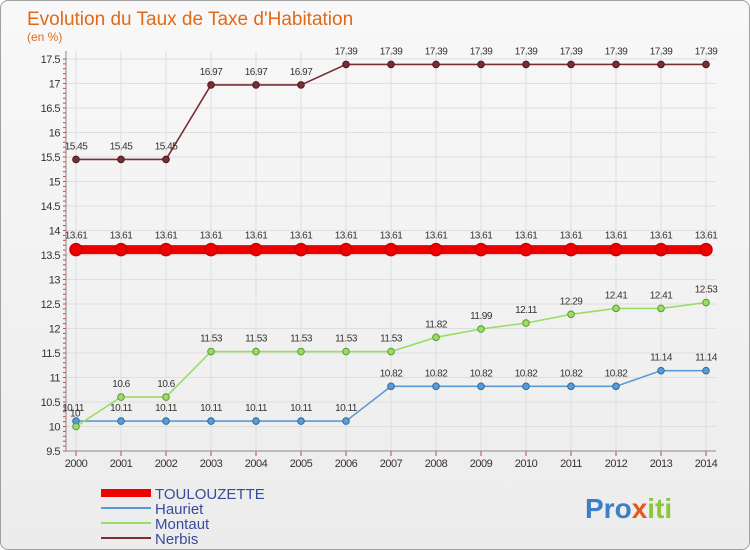  What do you see at coordinates (706, 464) in the screenshot?
I see `x-tick-label: 2014` at bounding box center [706, 464].